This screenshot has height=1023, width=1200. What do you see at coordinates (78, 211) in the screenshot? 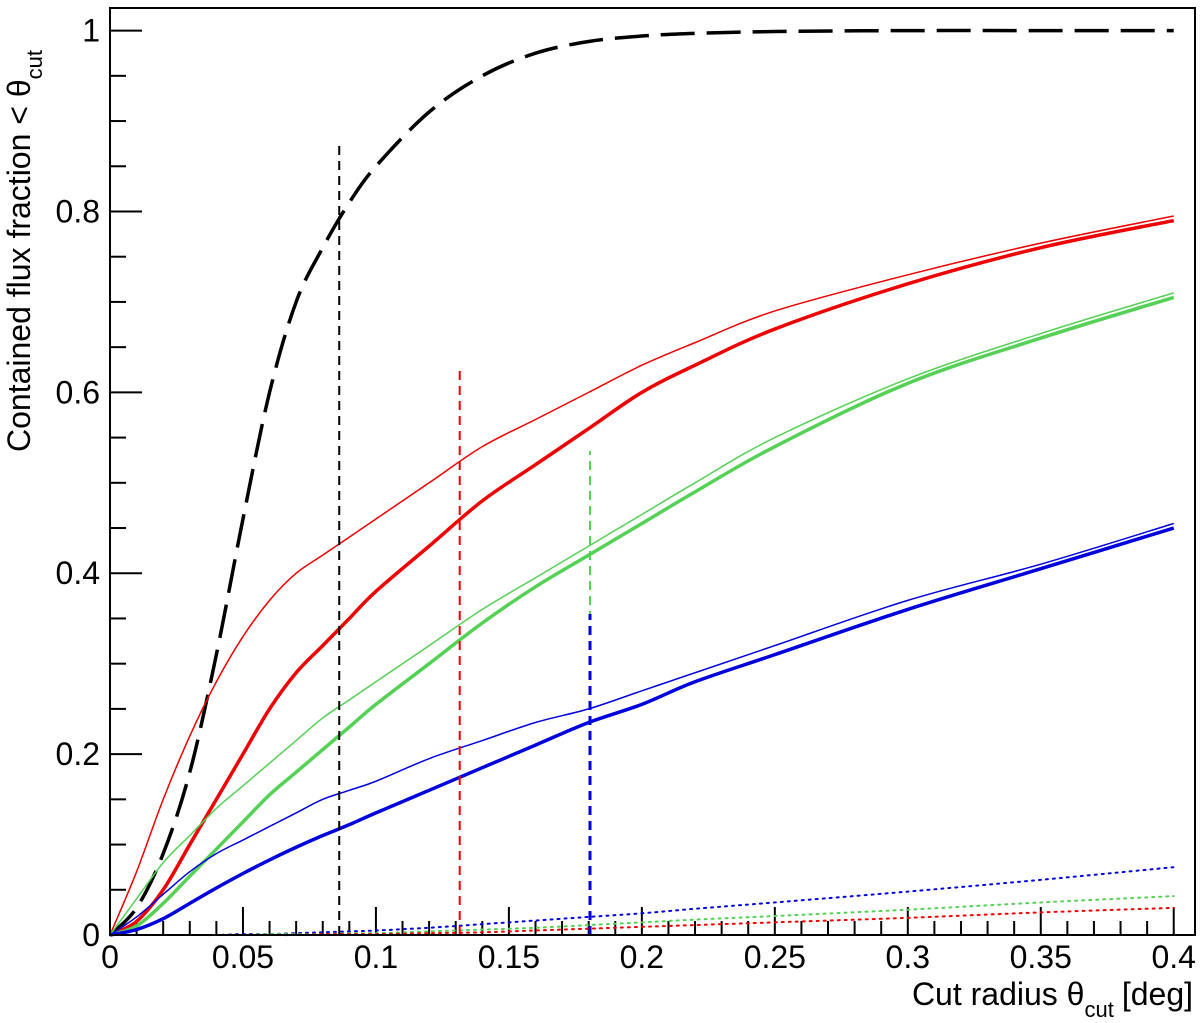
I see `y-tick-label: 0.8` at bounding box center [78, 211].